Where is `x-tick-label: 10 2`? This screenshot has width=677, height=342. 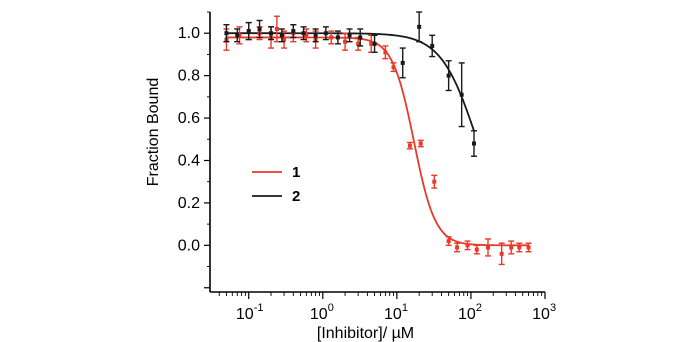 x-tick-label: 10 2 is located at coordinates (470, 312).